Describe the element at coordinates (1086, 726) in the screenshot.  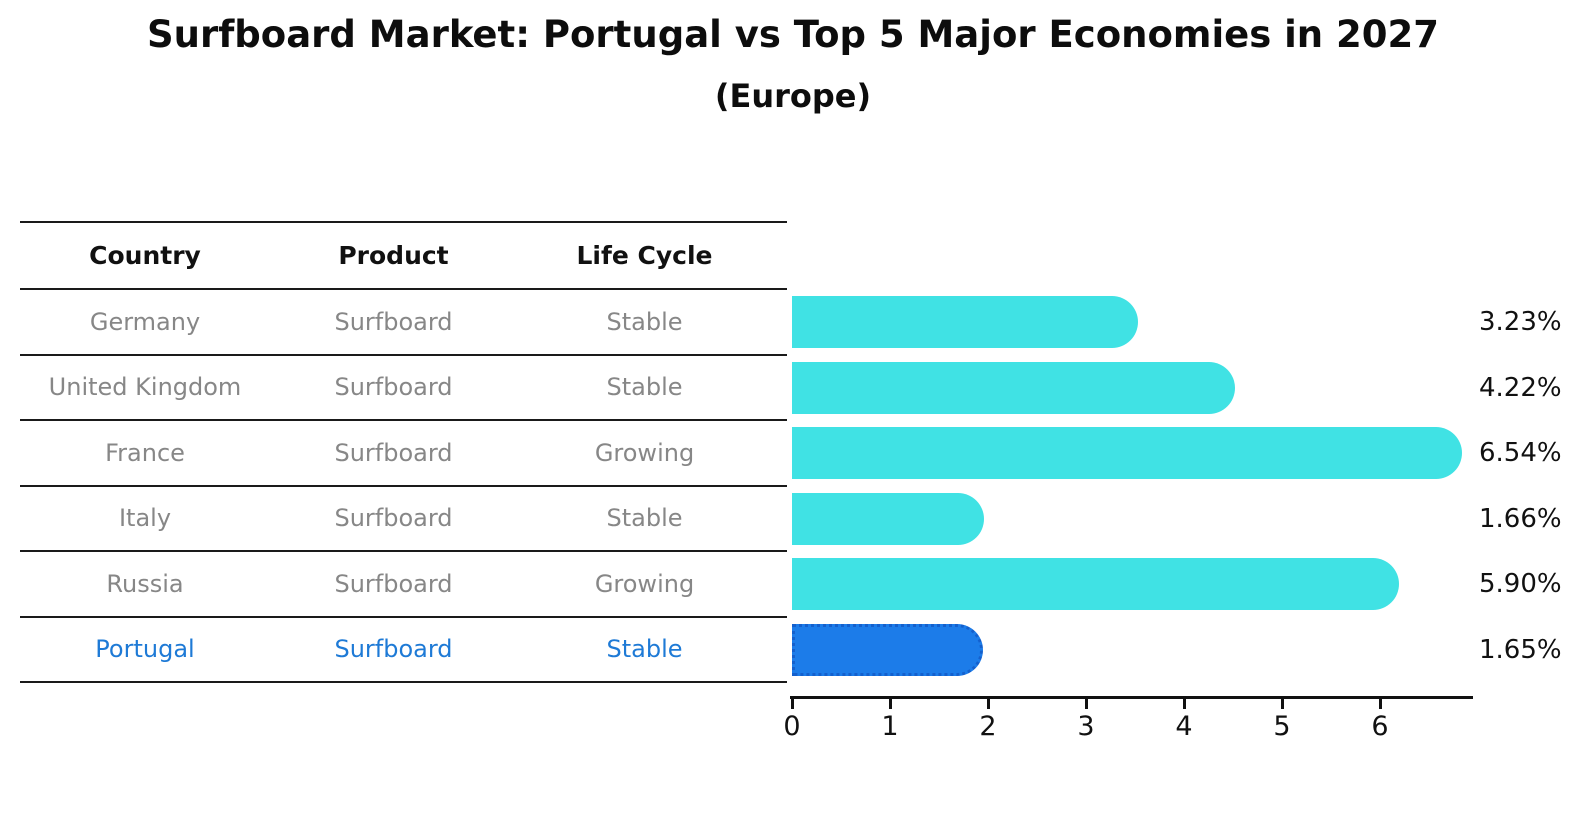
I see `axis-tick-label: 3` at that location.